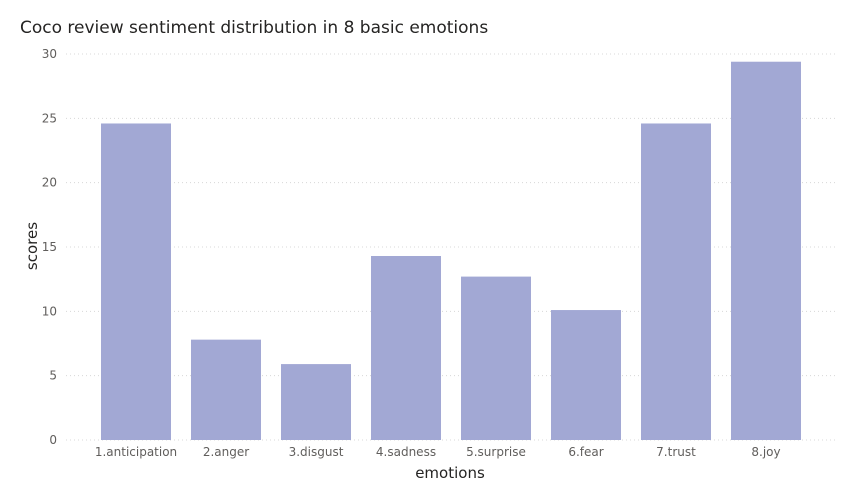  Describe the element at coordinates (49, 311) in the screenshot. I see `y-tick-label: 10` at that location.